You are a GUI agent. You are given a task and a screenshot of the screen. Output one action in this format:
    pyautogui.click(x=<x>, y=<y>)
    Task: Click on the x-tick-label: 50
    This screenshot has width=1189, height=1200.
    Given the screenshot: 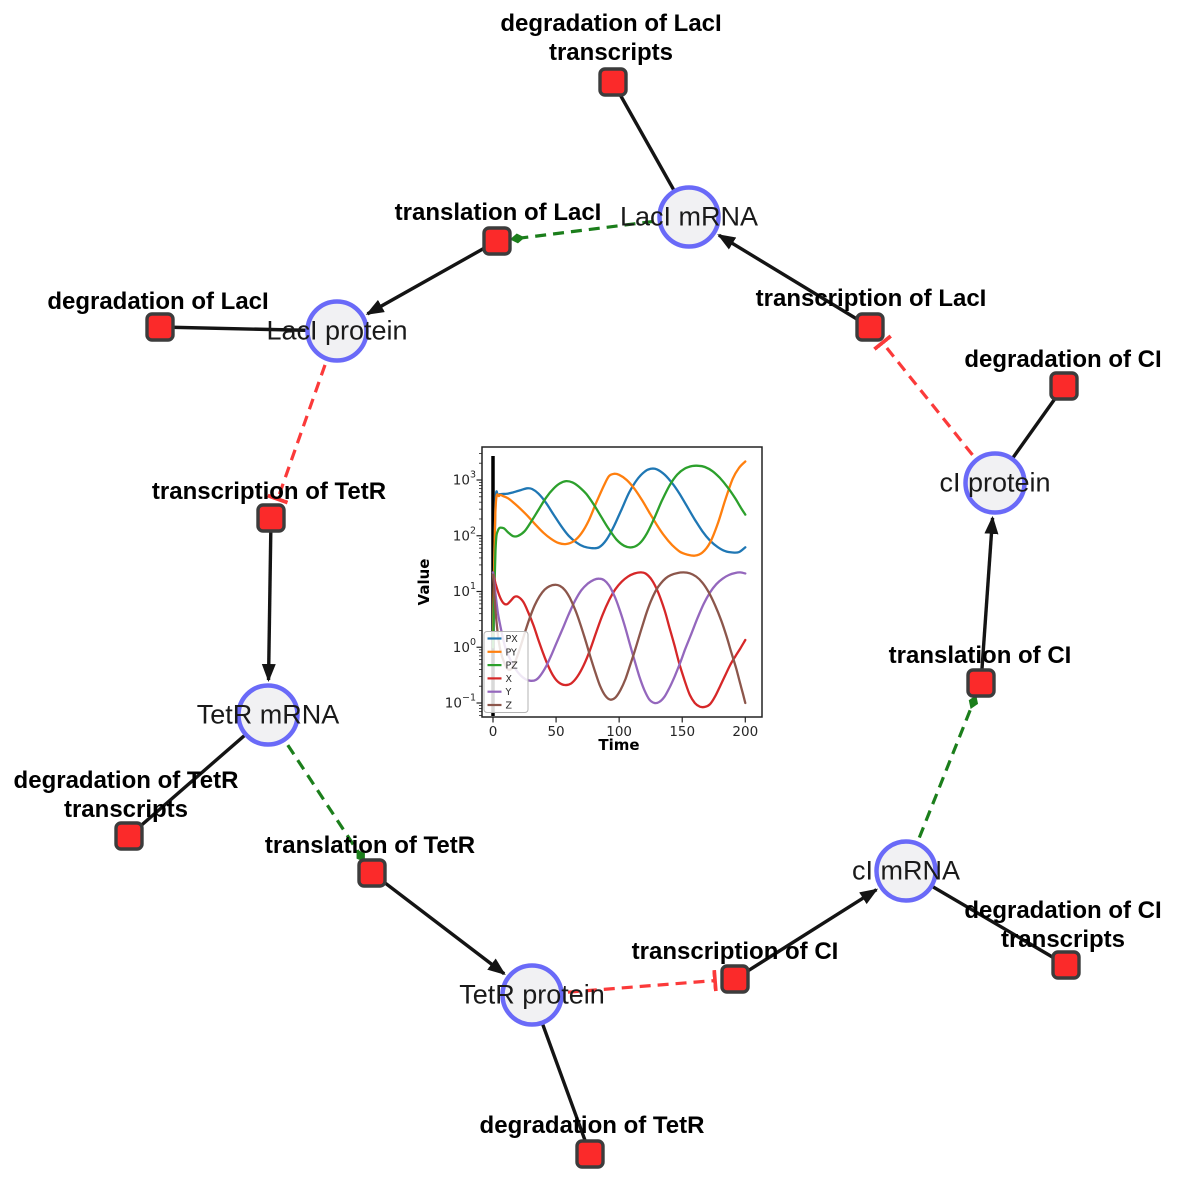 What is the action you would take?
    pyautogui.click(x=555, y=732)
    